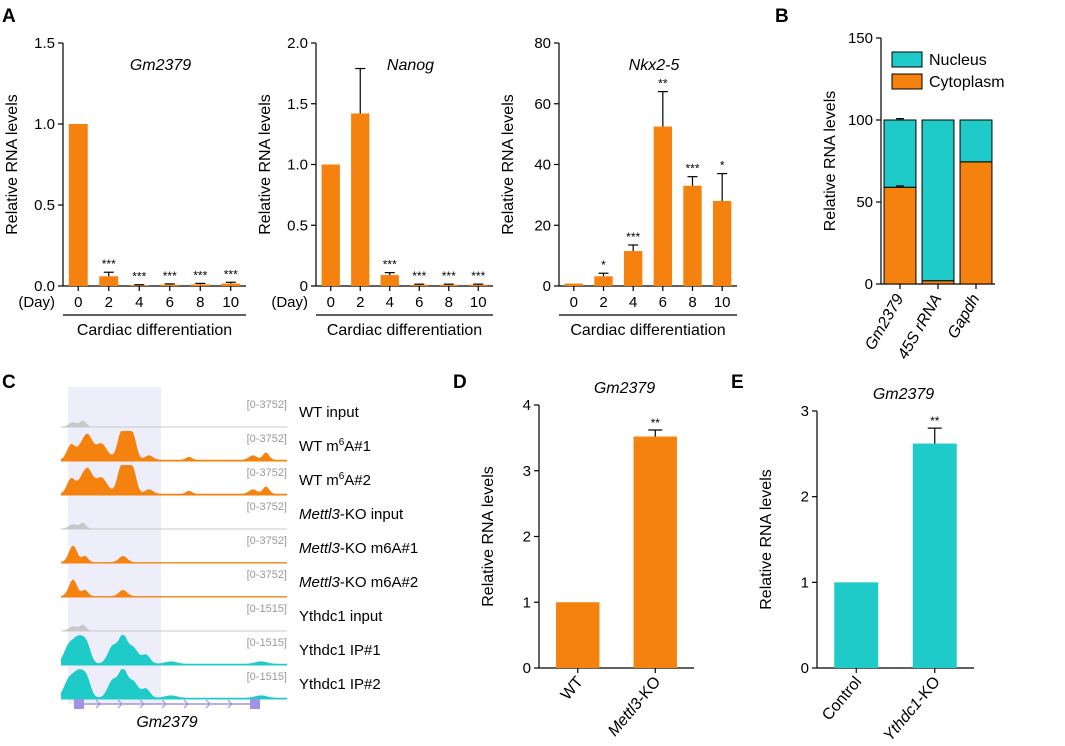  I want to click on bar-ythdc1-ko, so click(934, 555).